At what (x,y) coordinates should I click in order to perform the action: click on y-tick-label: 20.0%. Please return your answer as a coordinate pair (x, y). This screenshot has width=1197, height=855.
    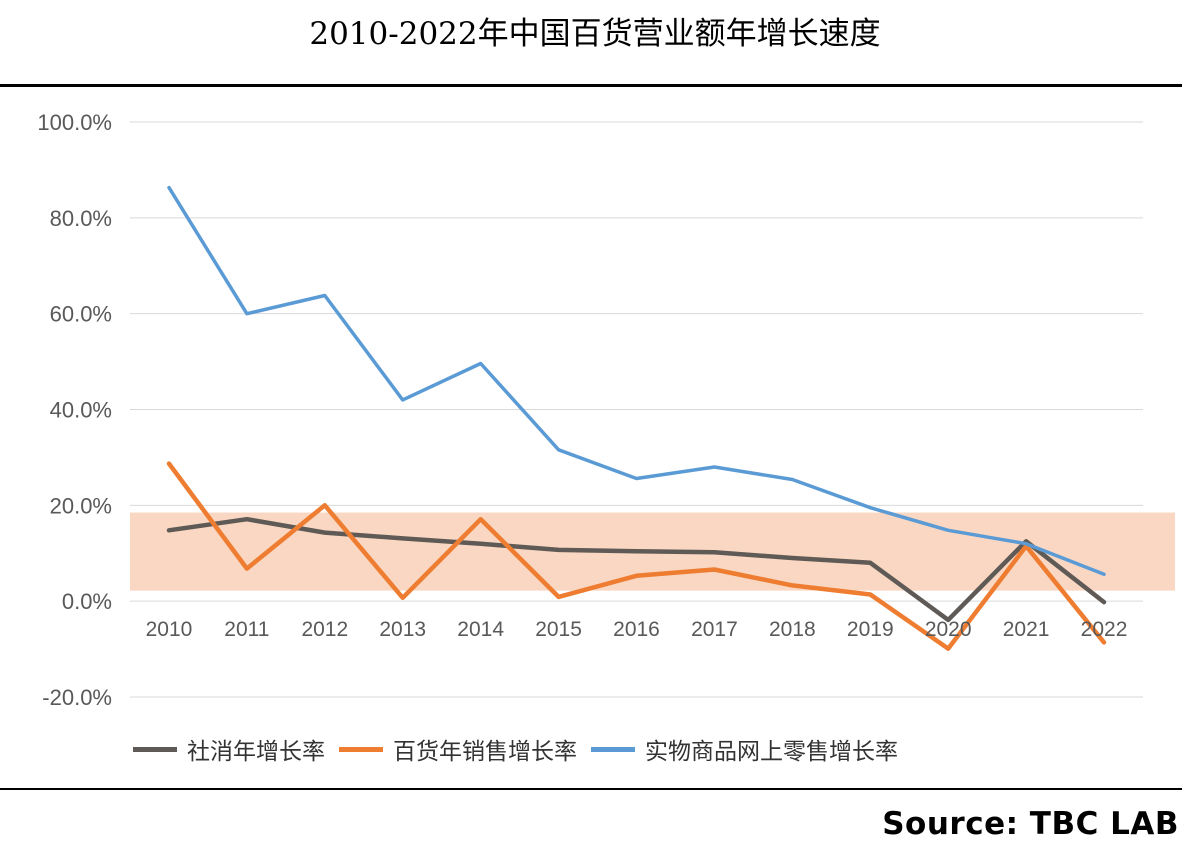
    Looking at the image, I should click on (81, 505).